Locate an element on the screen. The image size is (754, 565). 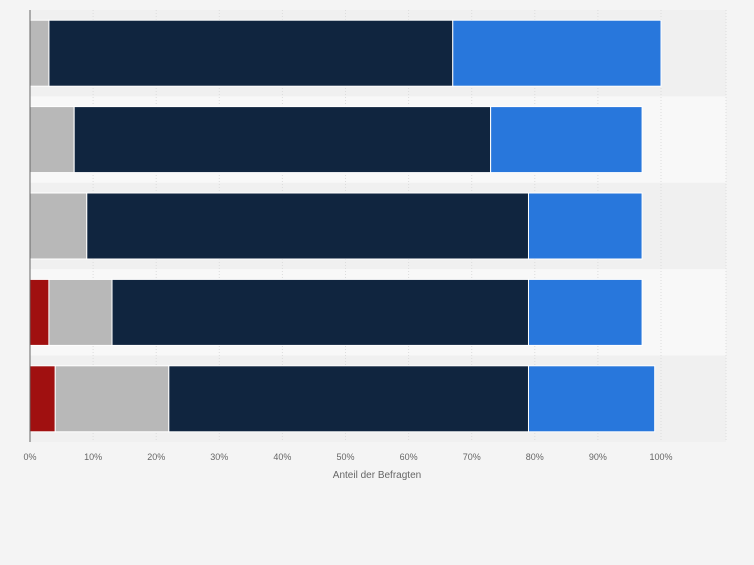
x-tick-labels: 0% 10% 20% 30% 40% 50% 60% 70% 80% 90% 100% is located at coordinates (347, 457).